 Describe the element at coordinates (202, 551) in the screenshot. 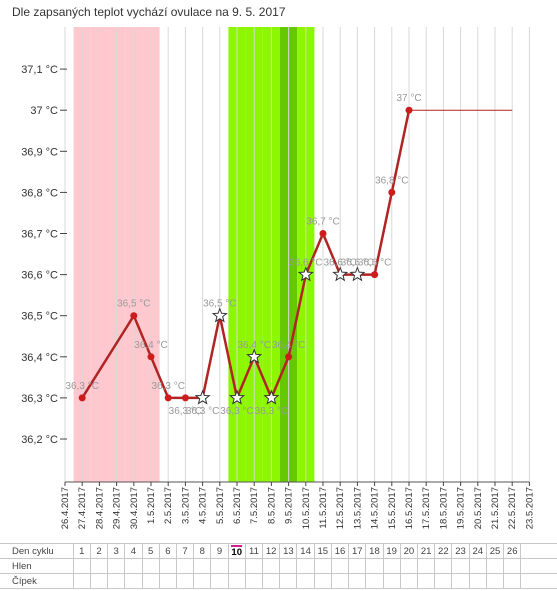

I see `cycle-cell: 8` at that location.